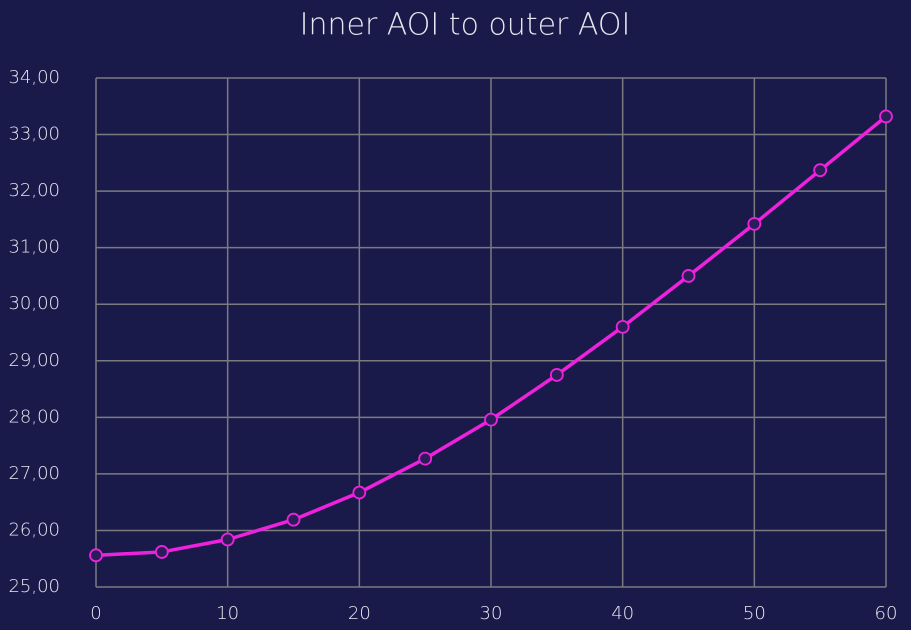  What do you see at coordinates (34, 416) in the screenshot?
I see `y-tick-label: 28,00` at bounding box center [34, 416].